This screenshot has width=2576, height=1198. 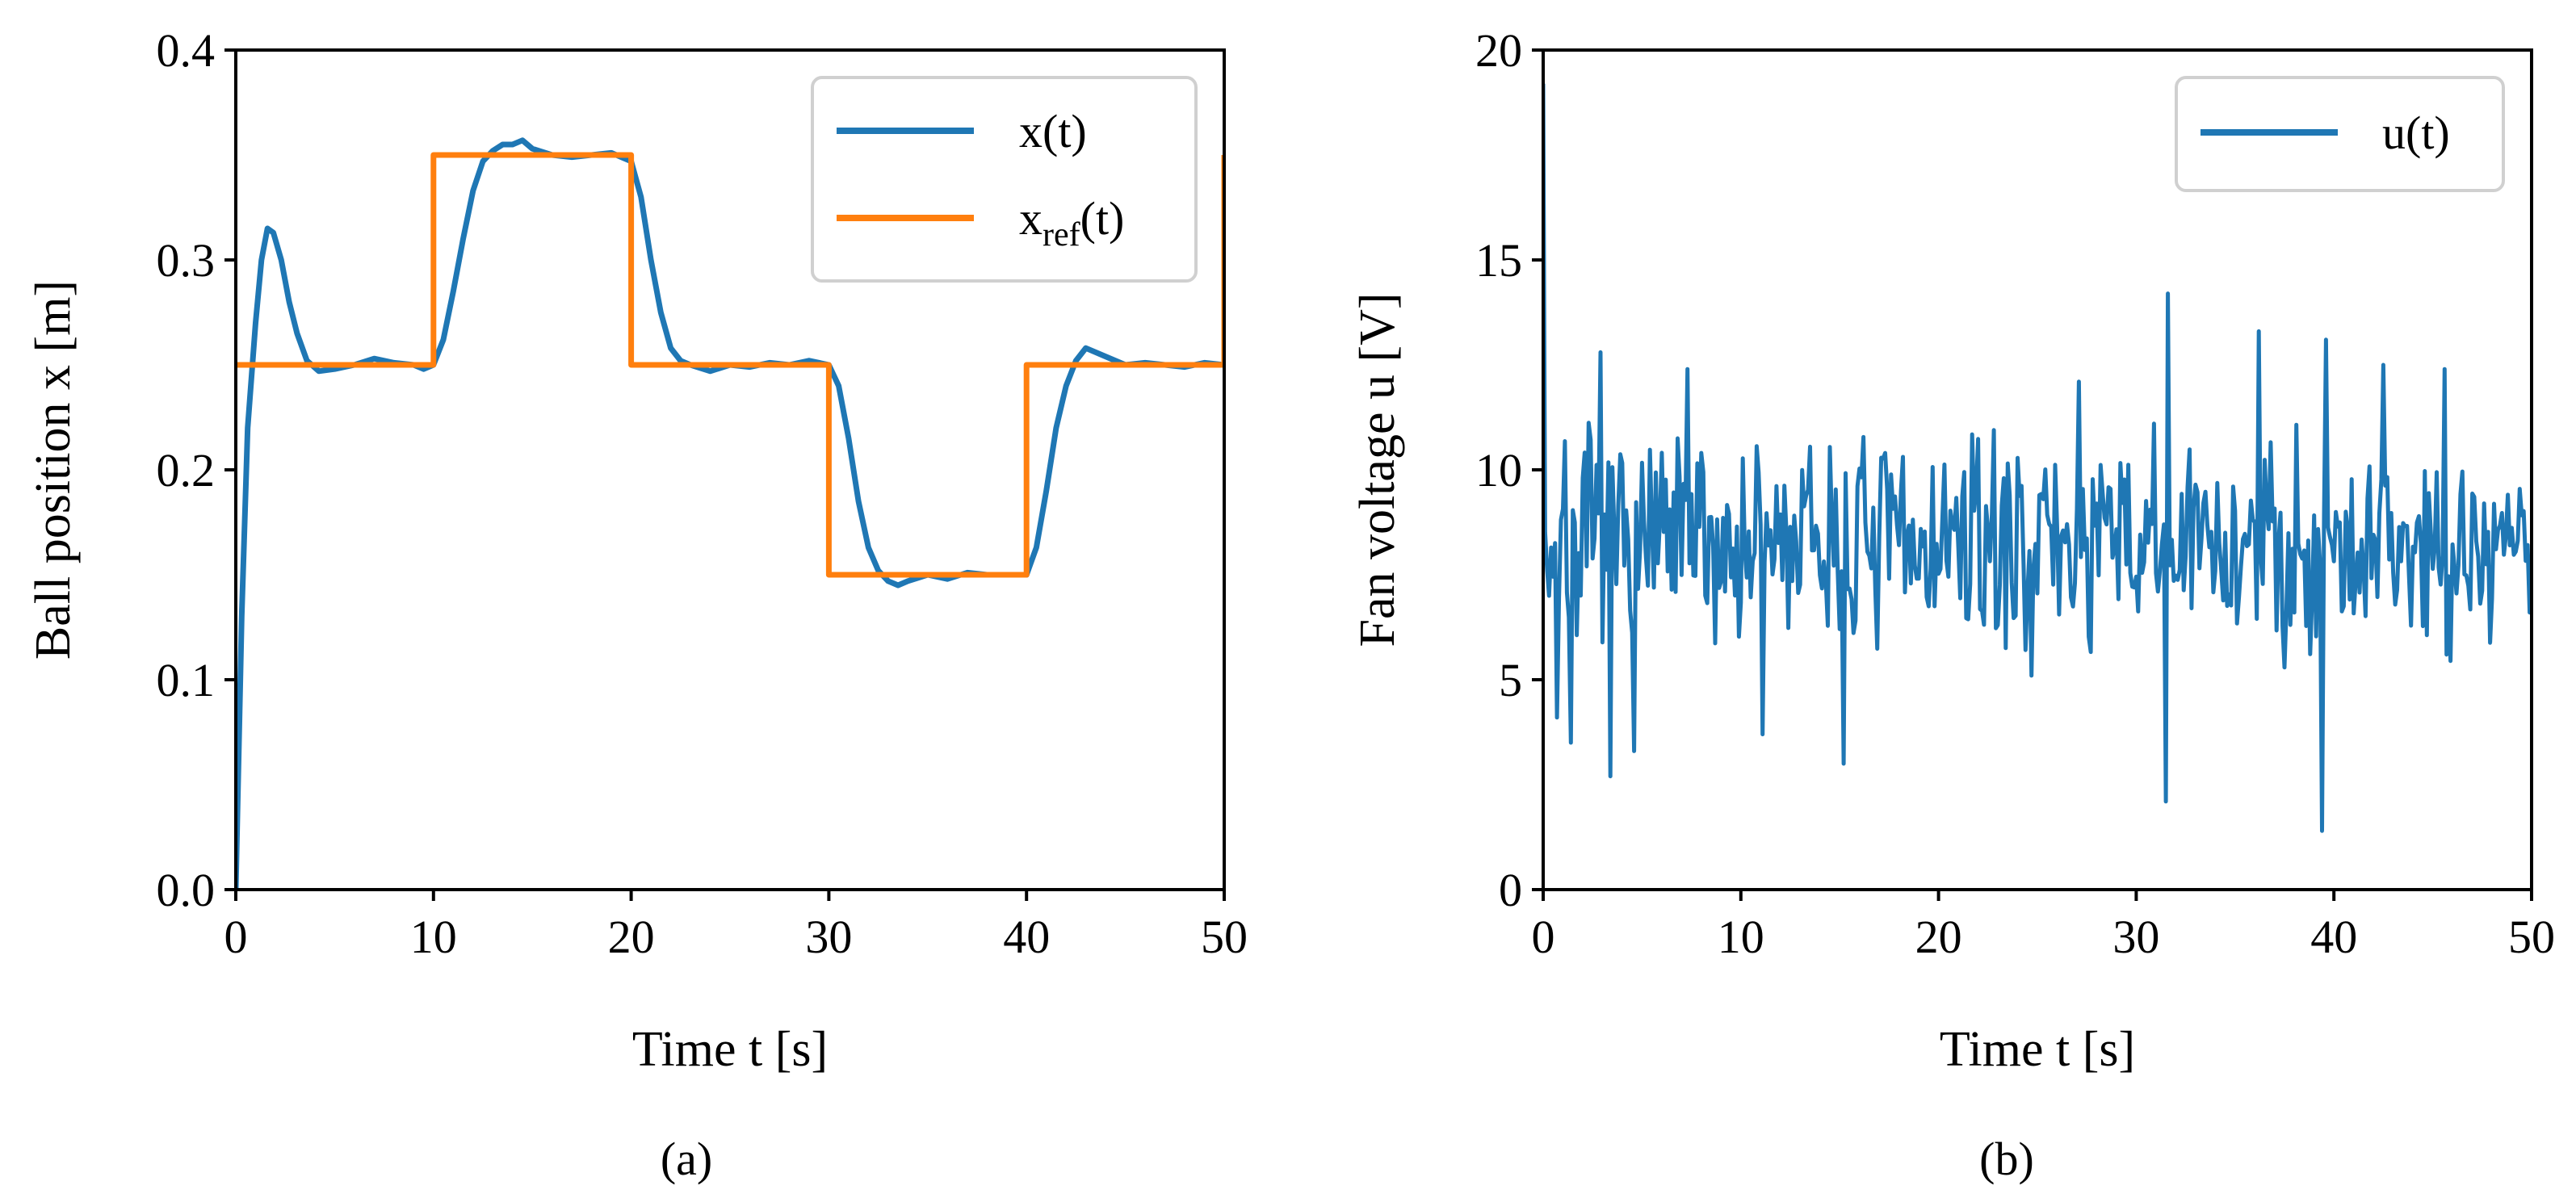 What do you see at coordinates (2531, 937) in the screenshot?
I see `panel-b-xtick-label: 50` at bounding box center [2531, 937].